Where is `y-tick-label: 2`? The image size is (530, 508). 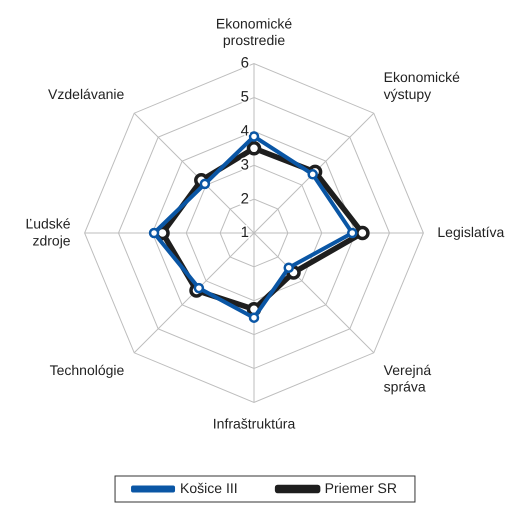 y-tick-label: 2 is located at coordinates (244, 199).